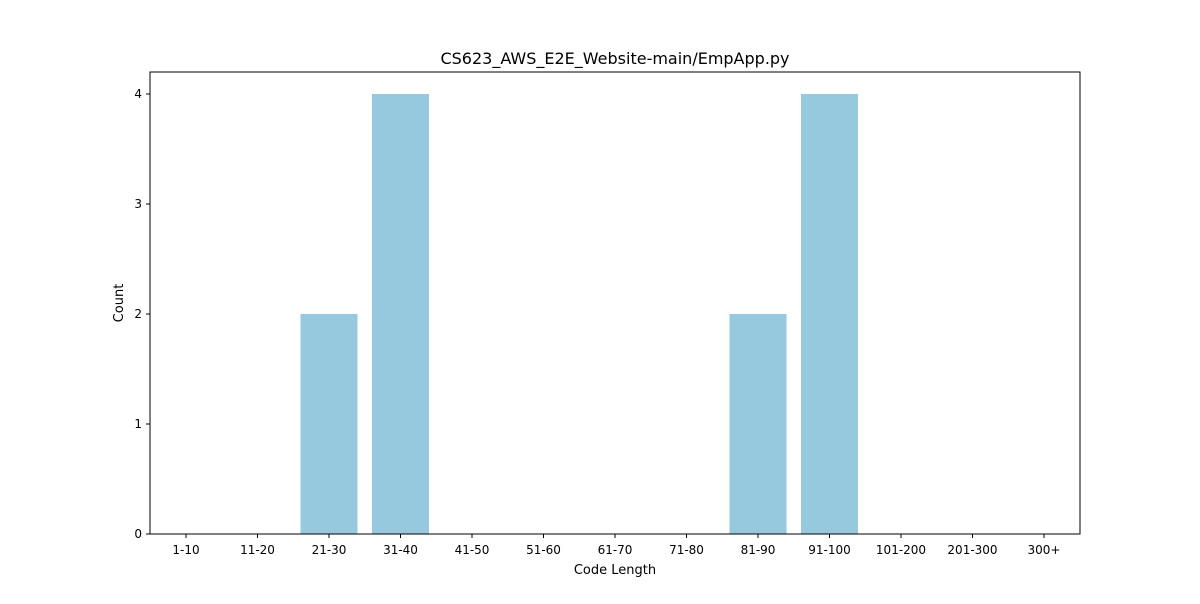 The width and height of the screenshot is (1200, 604). What do you see at coordinates (686, 550) in the screenshot?
I see `x-tick-label: 71-80` at bounding box center [686, 550].